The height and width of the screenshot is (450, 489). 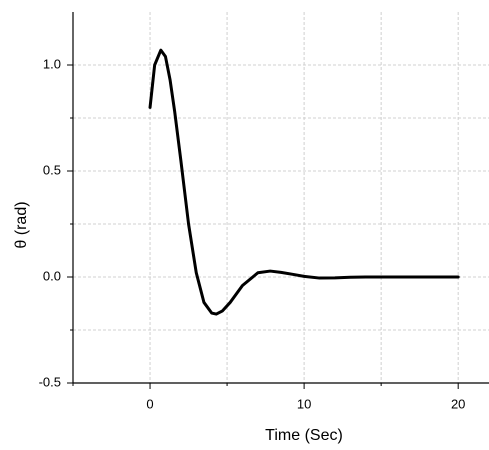 I want to click on x-tick-label: 20, so click(x=458, y=403).